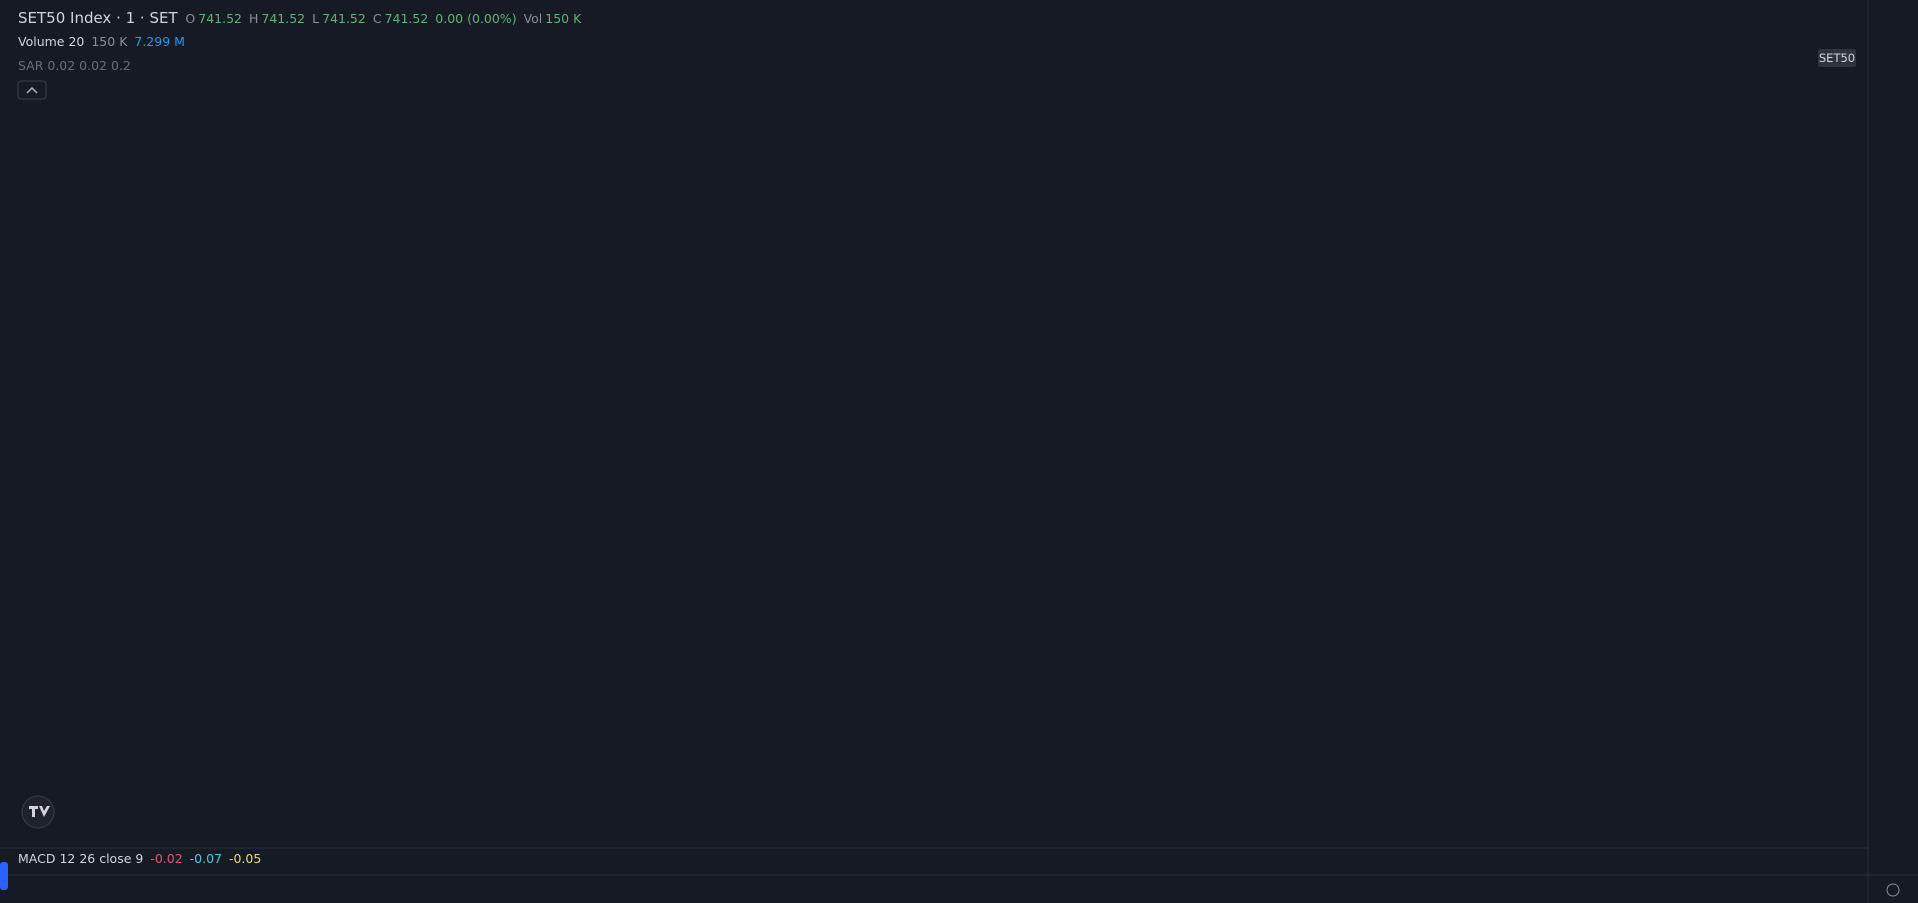 Image resolution: width=1918 pixels, height=903 pixels. Describe the element at coordinates (190, 18) in the screenshot. I see `legend-open-label: O` at that location.